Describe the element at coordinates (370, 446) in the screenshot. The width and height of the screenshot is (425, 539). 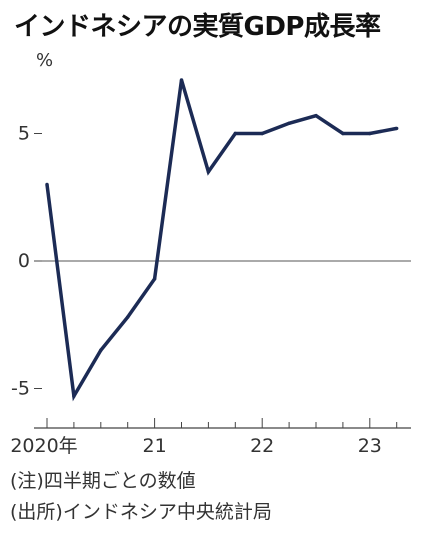
I see `x-tick-label: 23` at that location.